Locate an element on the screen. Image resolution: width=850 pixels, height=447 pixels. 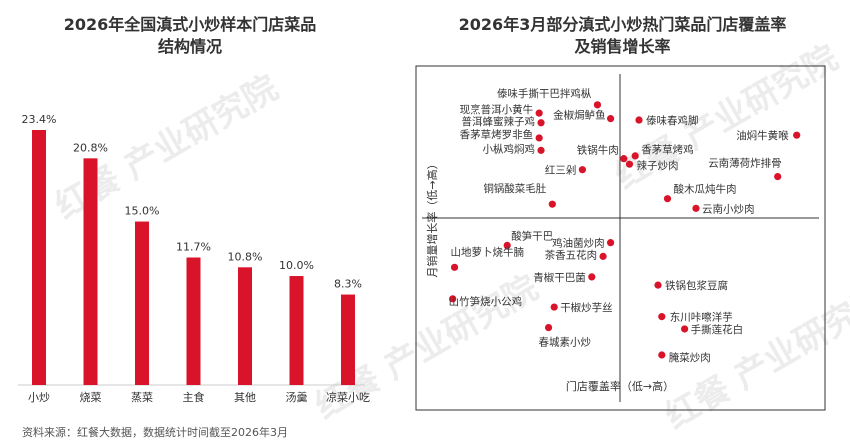
scatter-point-label: 山竹笋烧小公鸡 is located at coordinates (486, 301).